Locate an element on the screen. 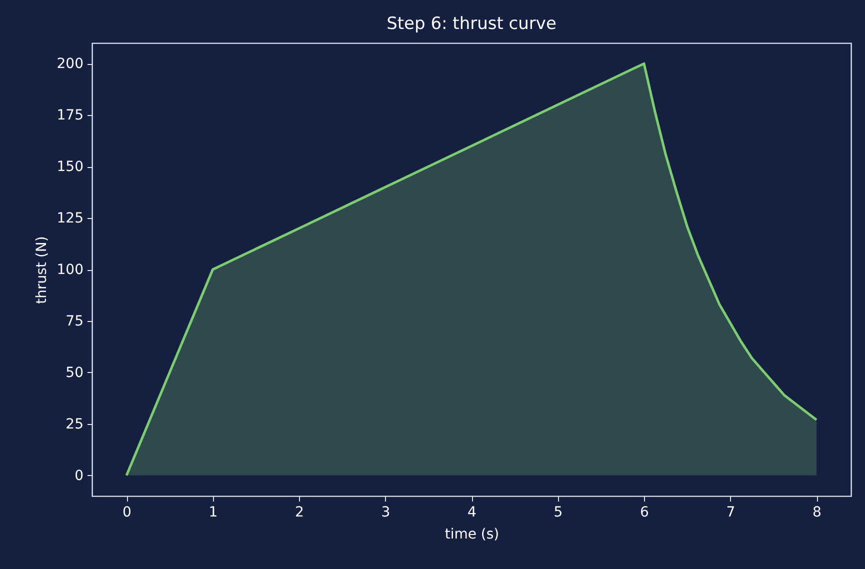 This screenshot has width=865, height=569. y-tick-label: 100 is located at coordinates (70, 270).